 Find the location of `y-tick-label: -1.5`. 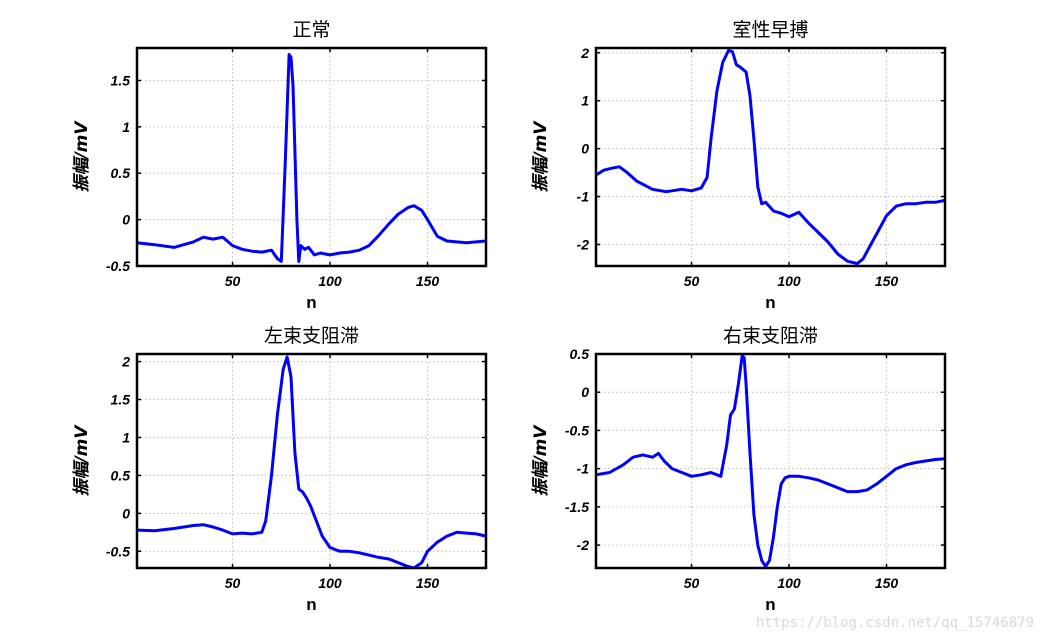

y-tick-label: -1.5 is located at coordinates (577, 507).